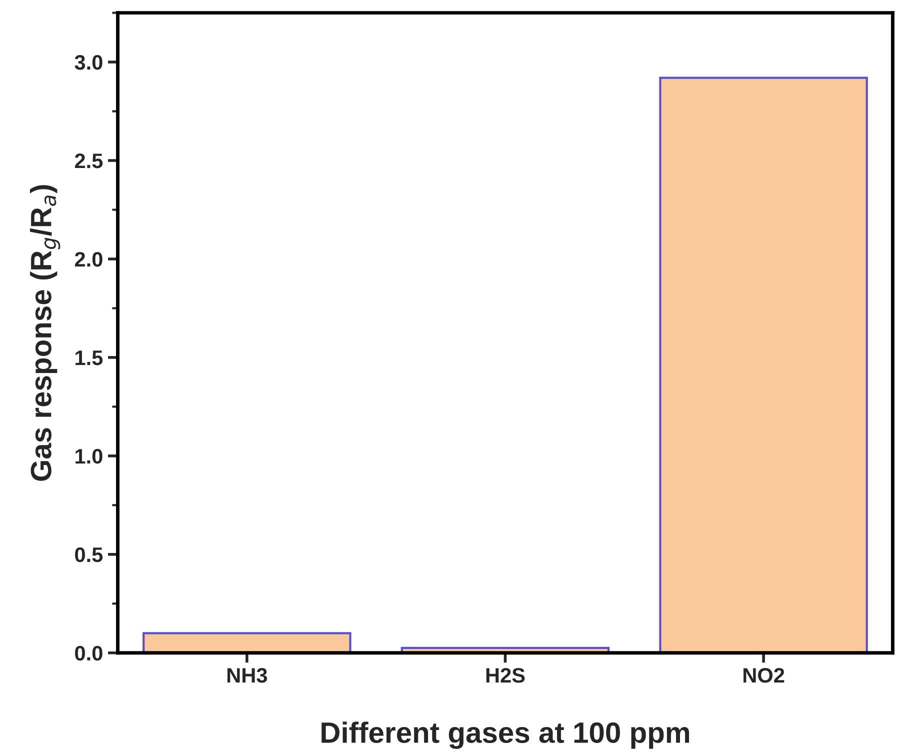 The image size is (899, 753). What do you see at coordinates (89, 456) in the screenshot?
I see `y-tick-label: 1.0` at bounding box center [89, 456].